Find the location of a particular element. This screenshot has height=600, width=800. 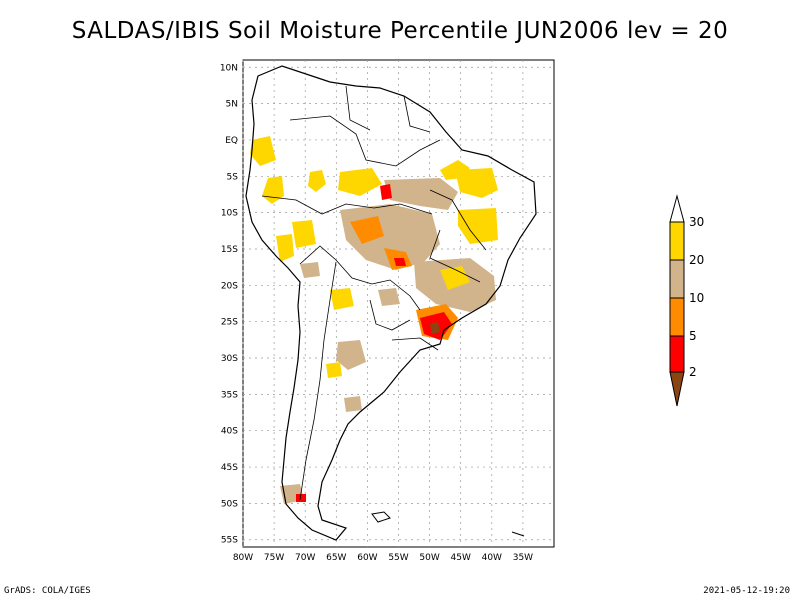

latitude-labels: 10N 5N EQ 5S 10S 15S 20S 25S 30S 35S 40S 45S 50S 55S is located at coordinates (229, 304).